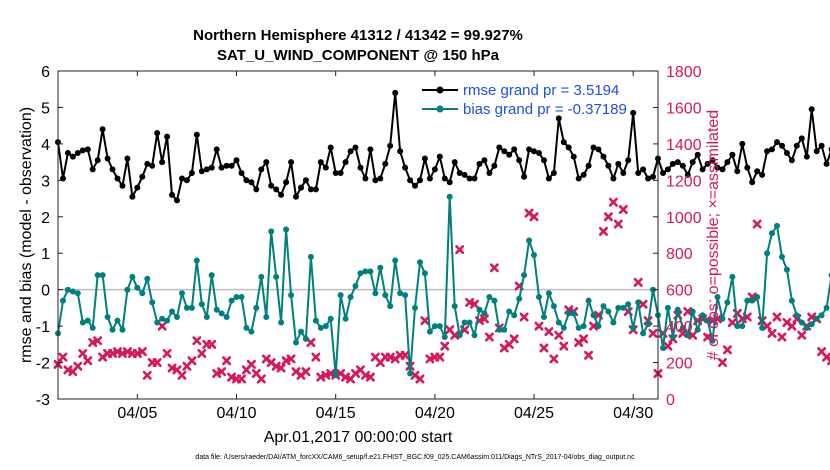 The height and width of the screenshot is (470, 830). Describe the element at coordinates (679, 254) in the screenshot. I see `y-right-tick-label: 800` at that location.